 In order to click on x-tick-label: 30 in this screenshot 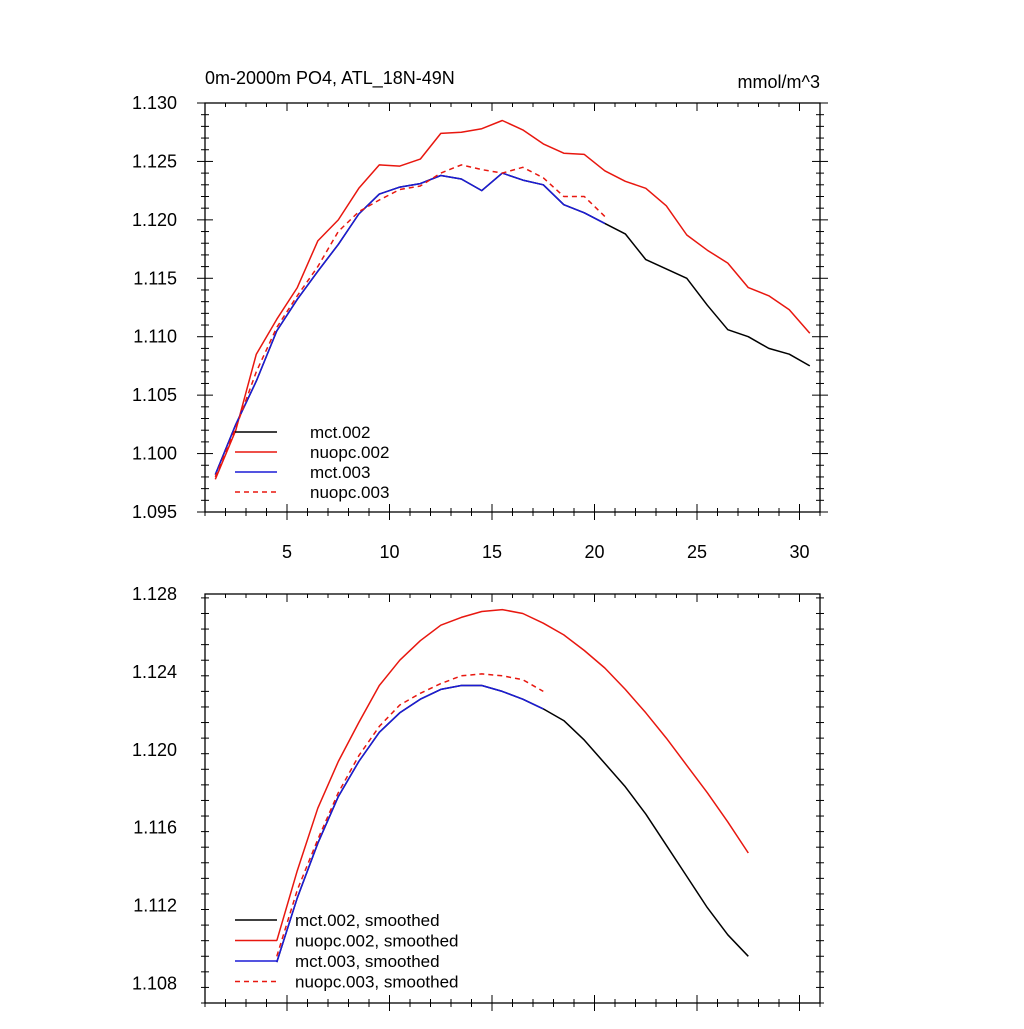, I will do `click(799, 552)`.